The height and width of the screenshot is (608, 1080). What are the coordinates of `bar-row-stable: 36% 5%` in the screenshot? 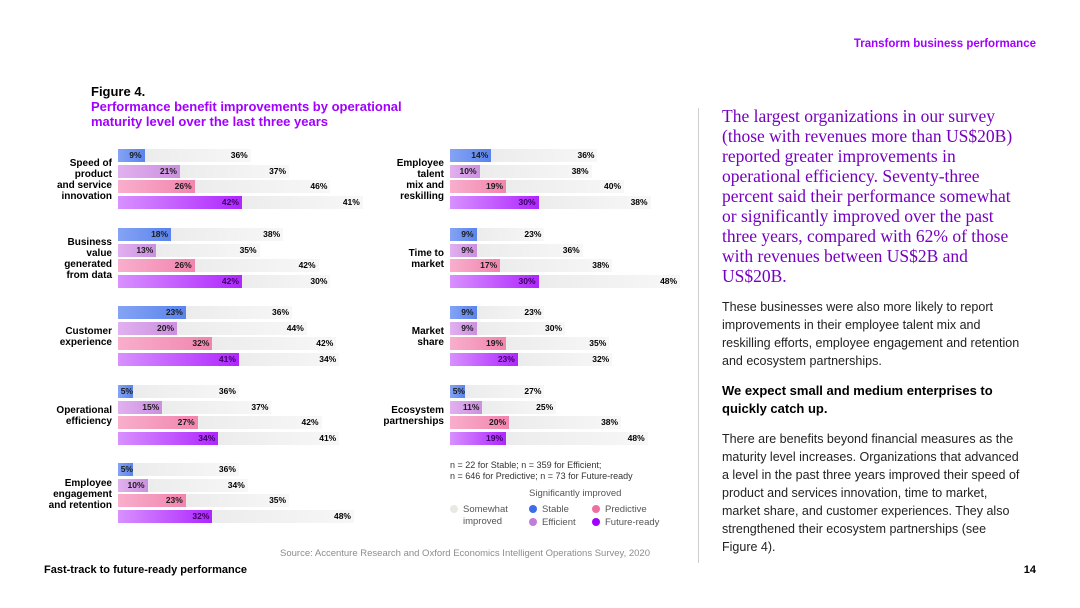 It's located at (178, 469).